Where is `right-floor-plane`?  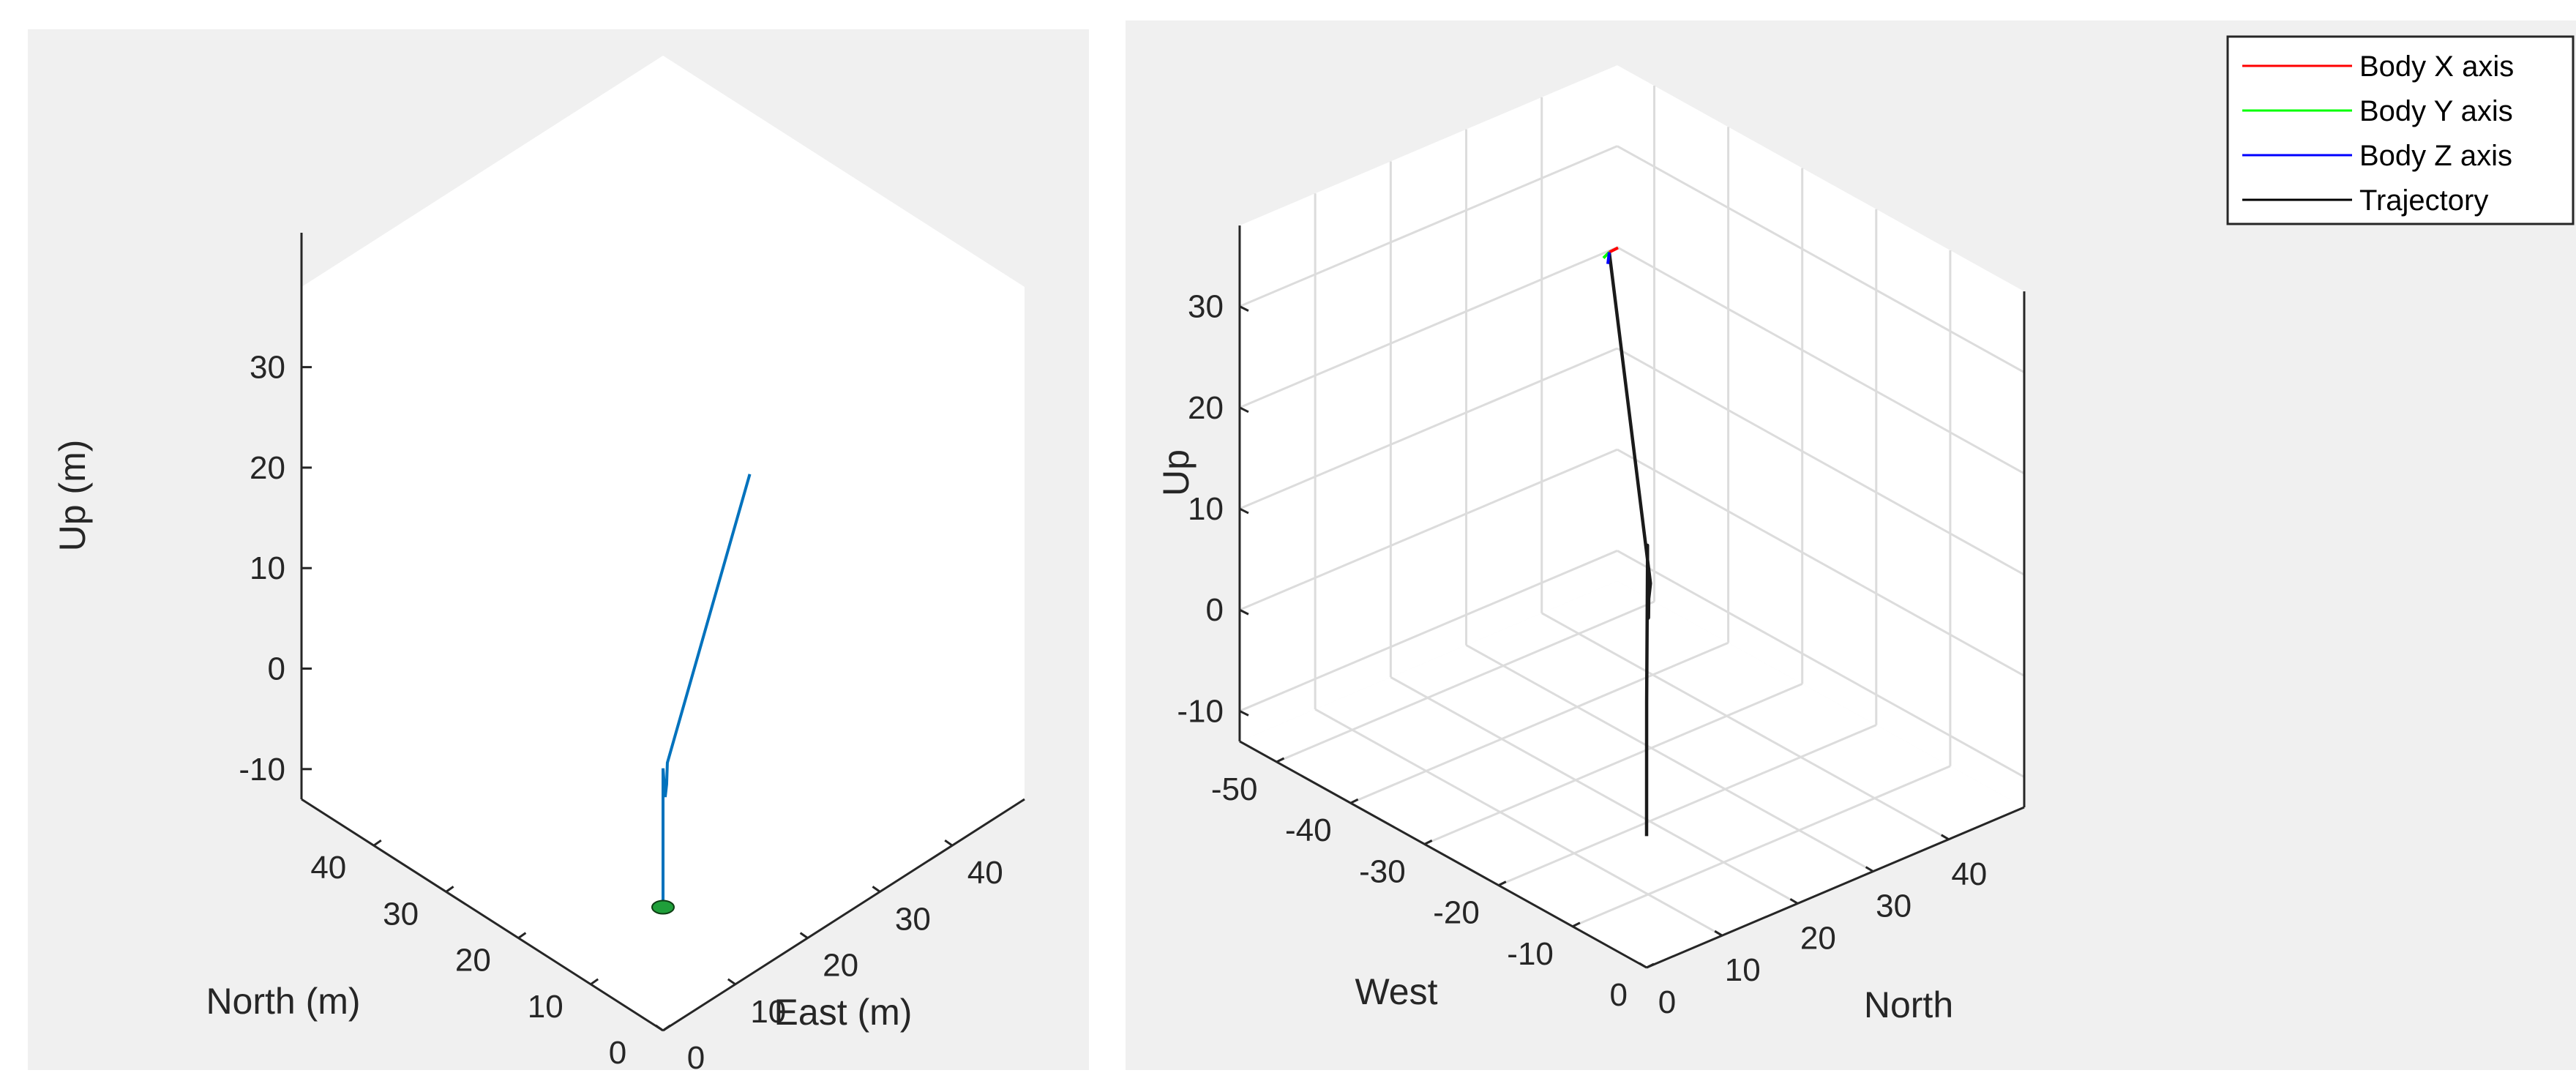
right-floor-plane is located at coordinates (1631, 774).